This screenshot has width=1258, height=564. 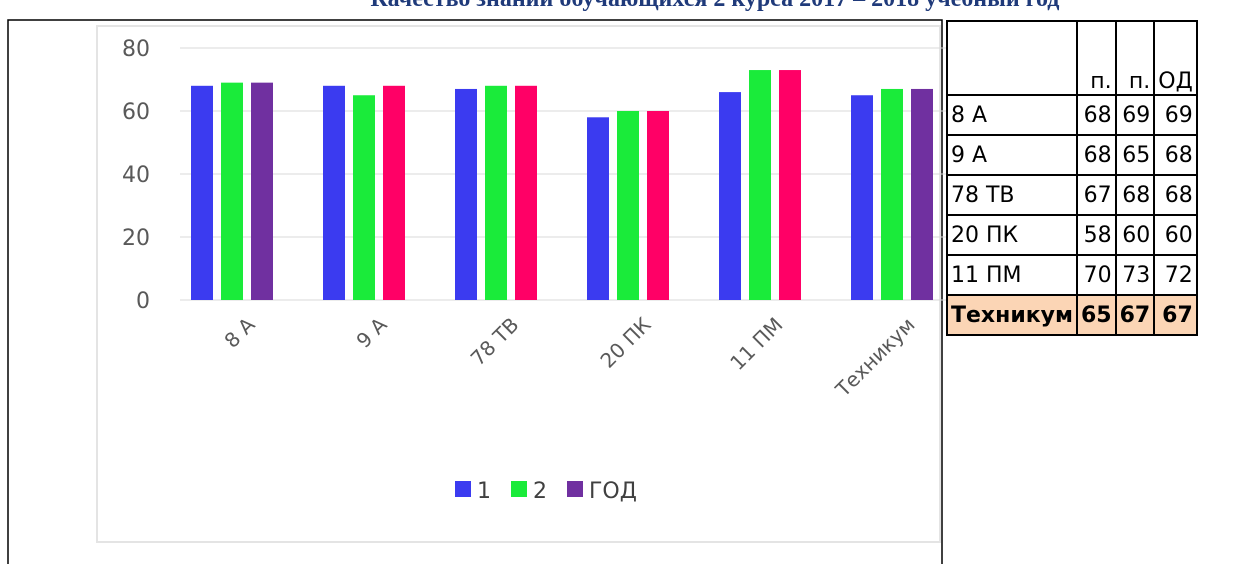 I want to click on table-row: 9 А 68 65 68, so click(x=1072, y=155).